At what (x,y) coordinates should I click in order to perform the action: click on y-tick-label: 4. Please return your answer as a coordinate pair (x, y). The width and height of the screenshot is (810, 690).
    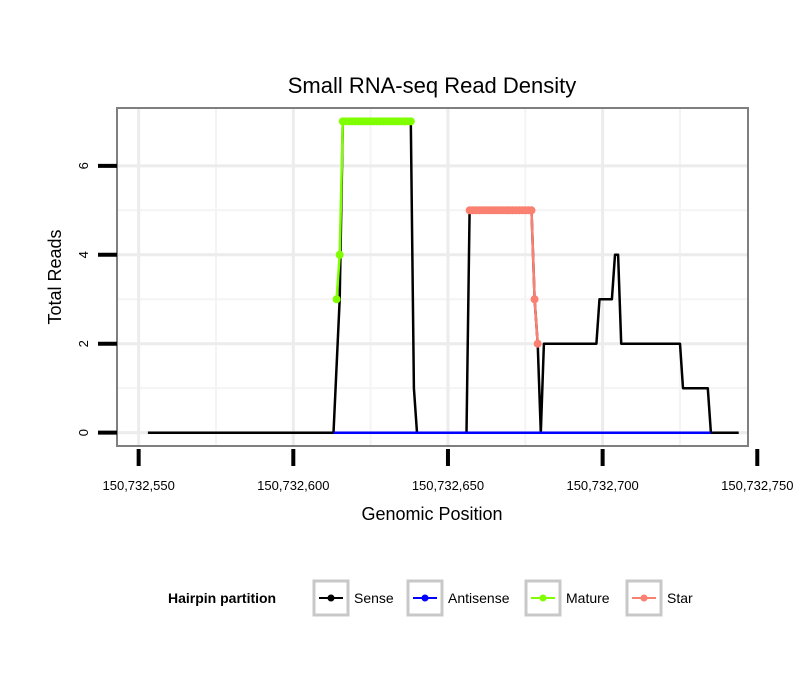
    Looking at the image, I should click on (83, 254).